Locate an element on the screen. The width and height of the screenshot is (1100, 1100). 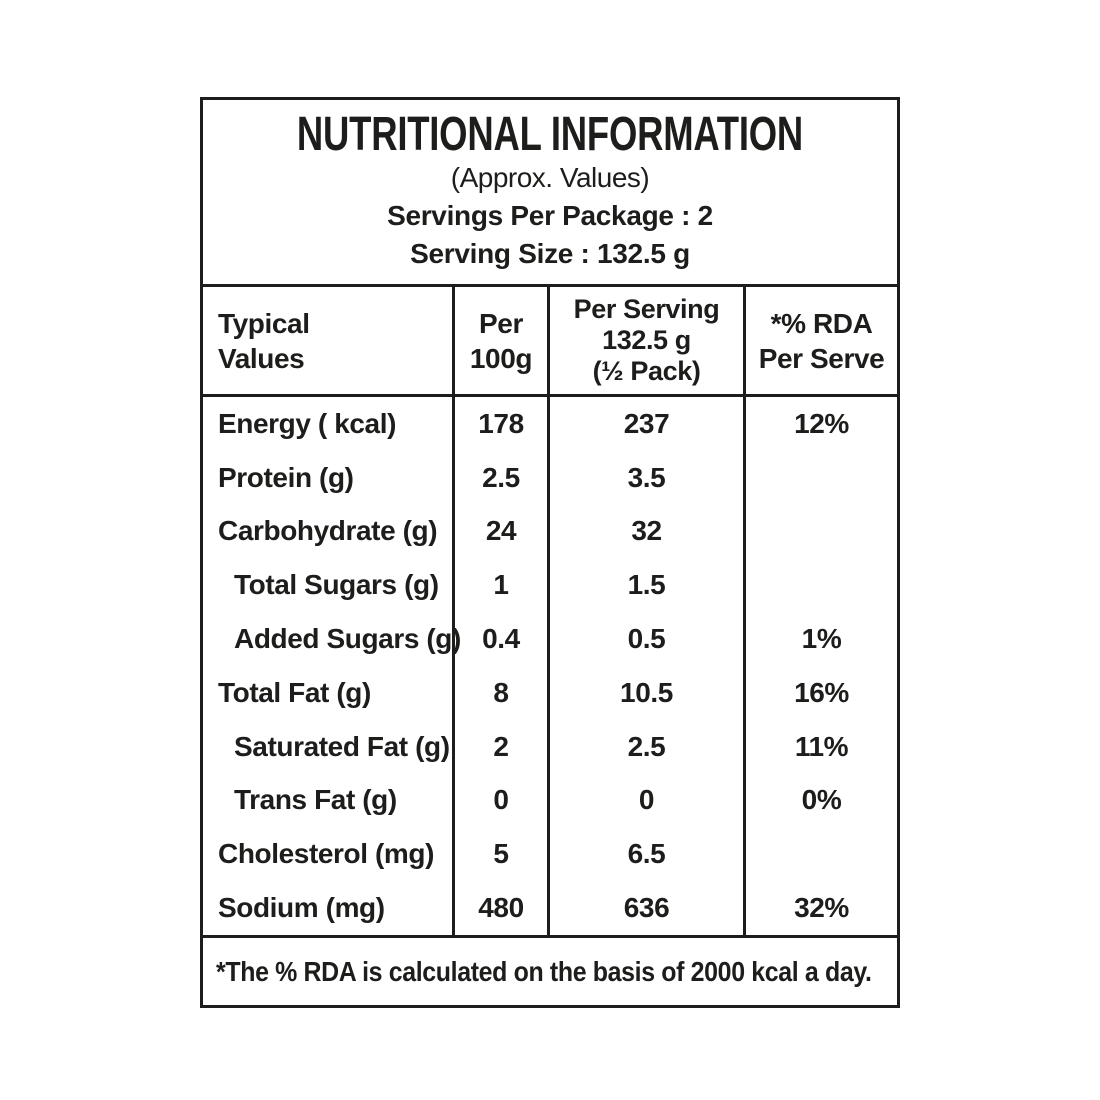
row-label: Added Sugars (g) is located at coordinates (332, 639).